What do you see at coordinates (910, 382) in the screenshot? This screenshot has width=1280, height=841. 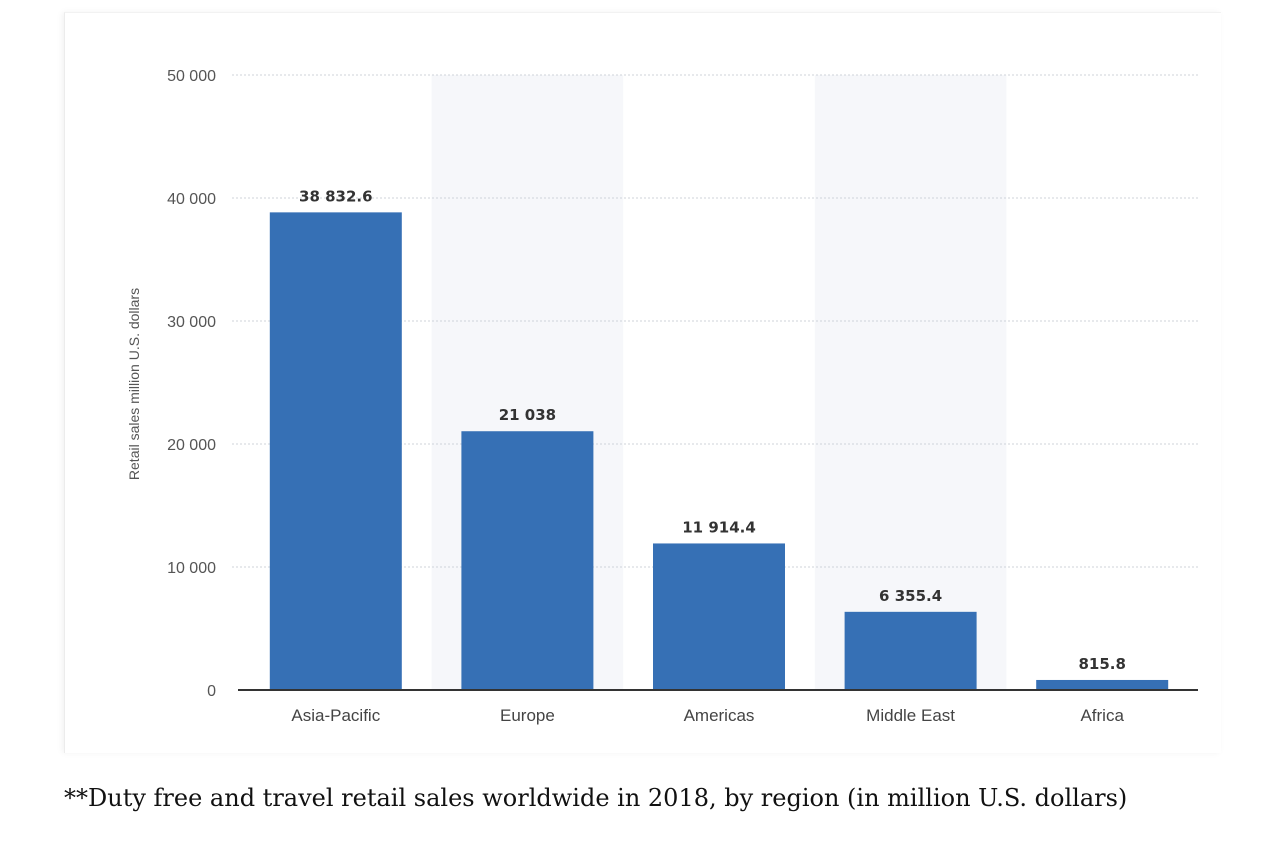 I see `category-band` at bounding box center [910, 382].